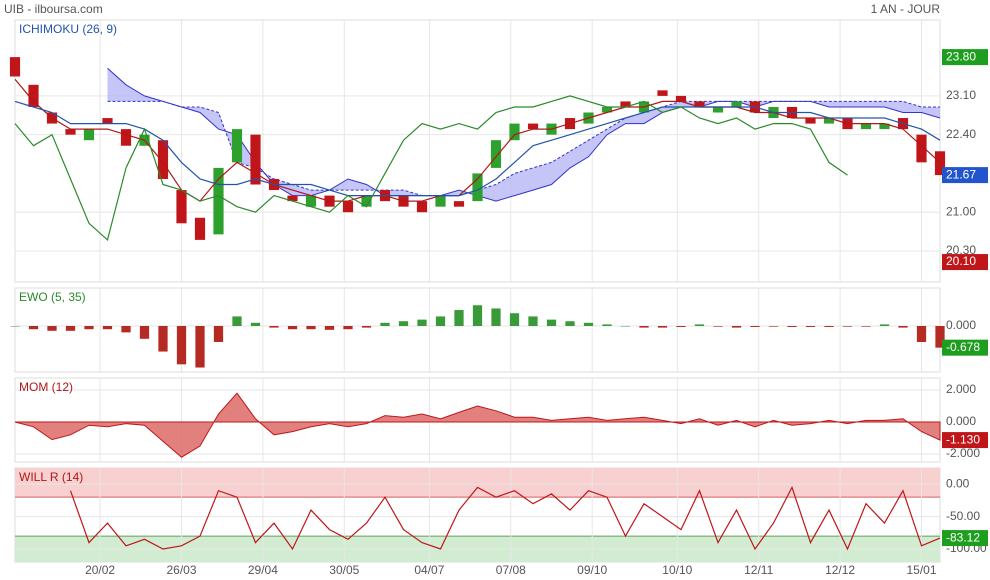  I want to click on panel: 0.000 EWO (5, 35) -0.678, so click(499, 330).